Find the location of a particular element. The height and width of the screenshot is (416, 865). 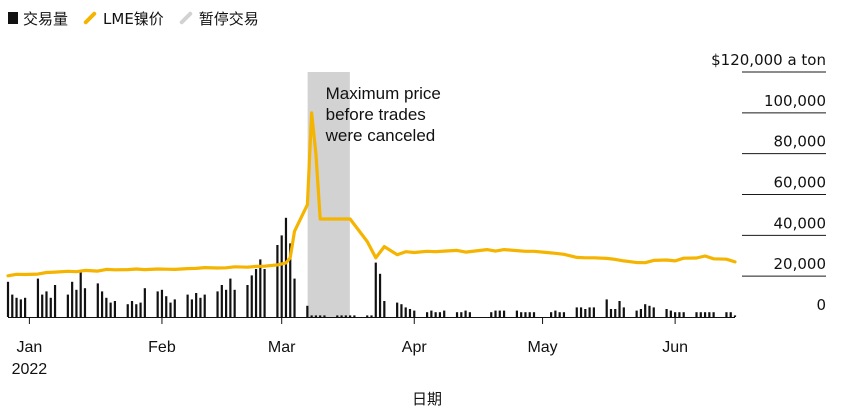

legend-item-volume: 交易量 is located at coordinates (38, 18).